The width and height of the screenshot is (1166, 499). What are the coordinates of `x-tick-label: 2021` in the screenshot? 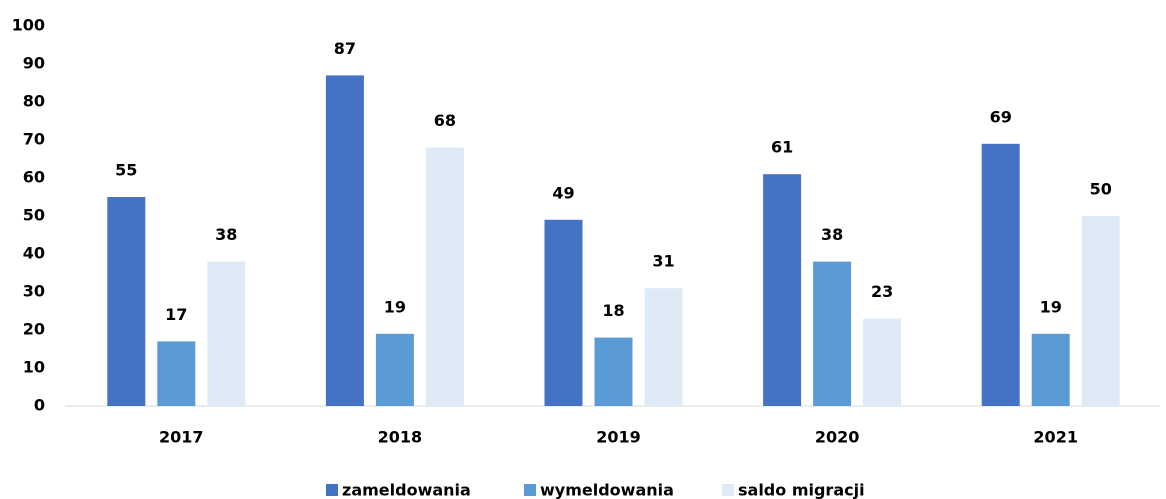 It's located at (1055, 437).